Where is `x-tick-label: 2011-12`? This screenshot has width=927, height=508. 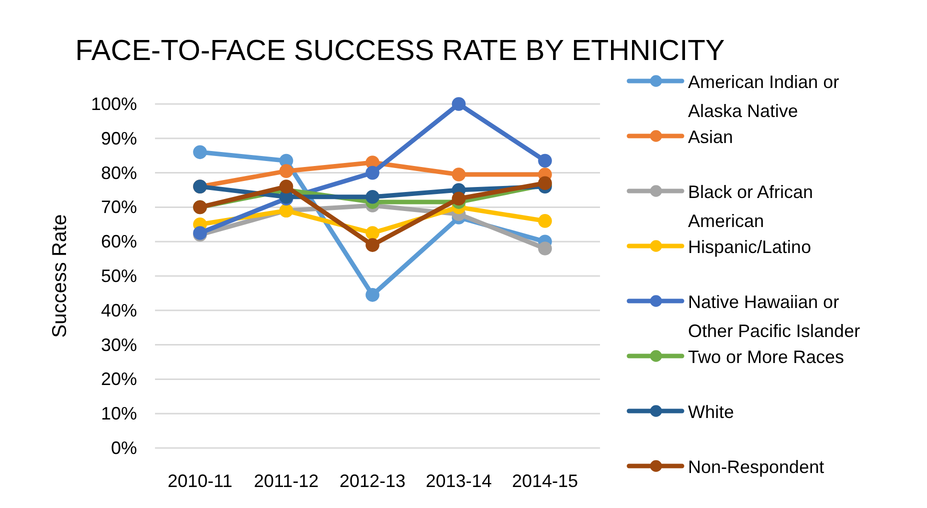 x-tick-label: 2011-12 is located at coordinates (286, 481).